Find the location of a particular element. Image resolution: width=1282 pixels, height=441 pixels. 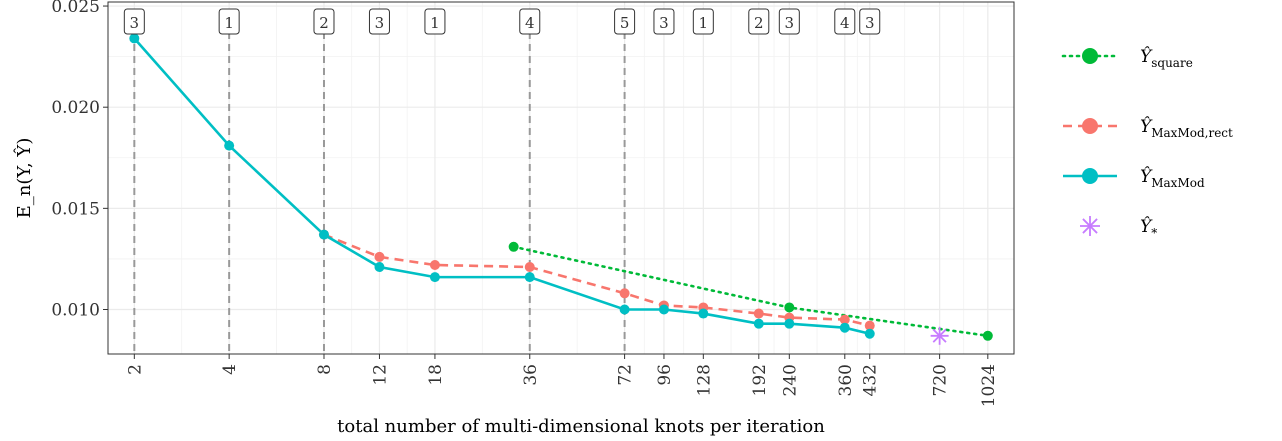

legend-item-maxmod_rect: ŶMaxMod,rect is located at coordinates (1148, 128).